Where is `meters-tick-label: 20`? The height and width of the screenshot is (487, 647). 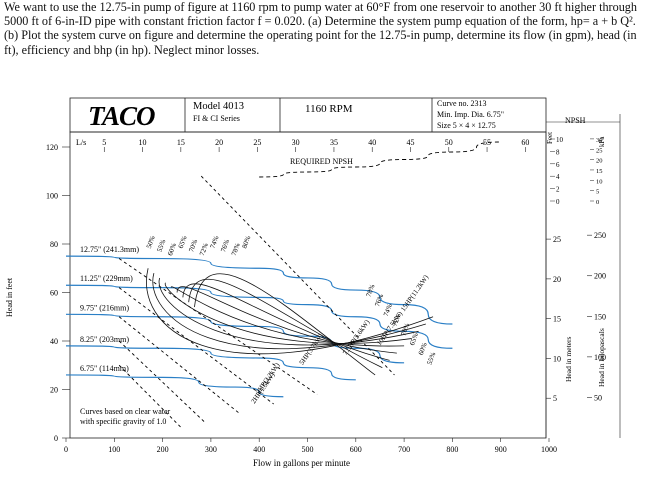 meters-tick-label: 20 is located at coordinates (557, 279).